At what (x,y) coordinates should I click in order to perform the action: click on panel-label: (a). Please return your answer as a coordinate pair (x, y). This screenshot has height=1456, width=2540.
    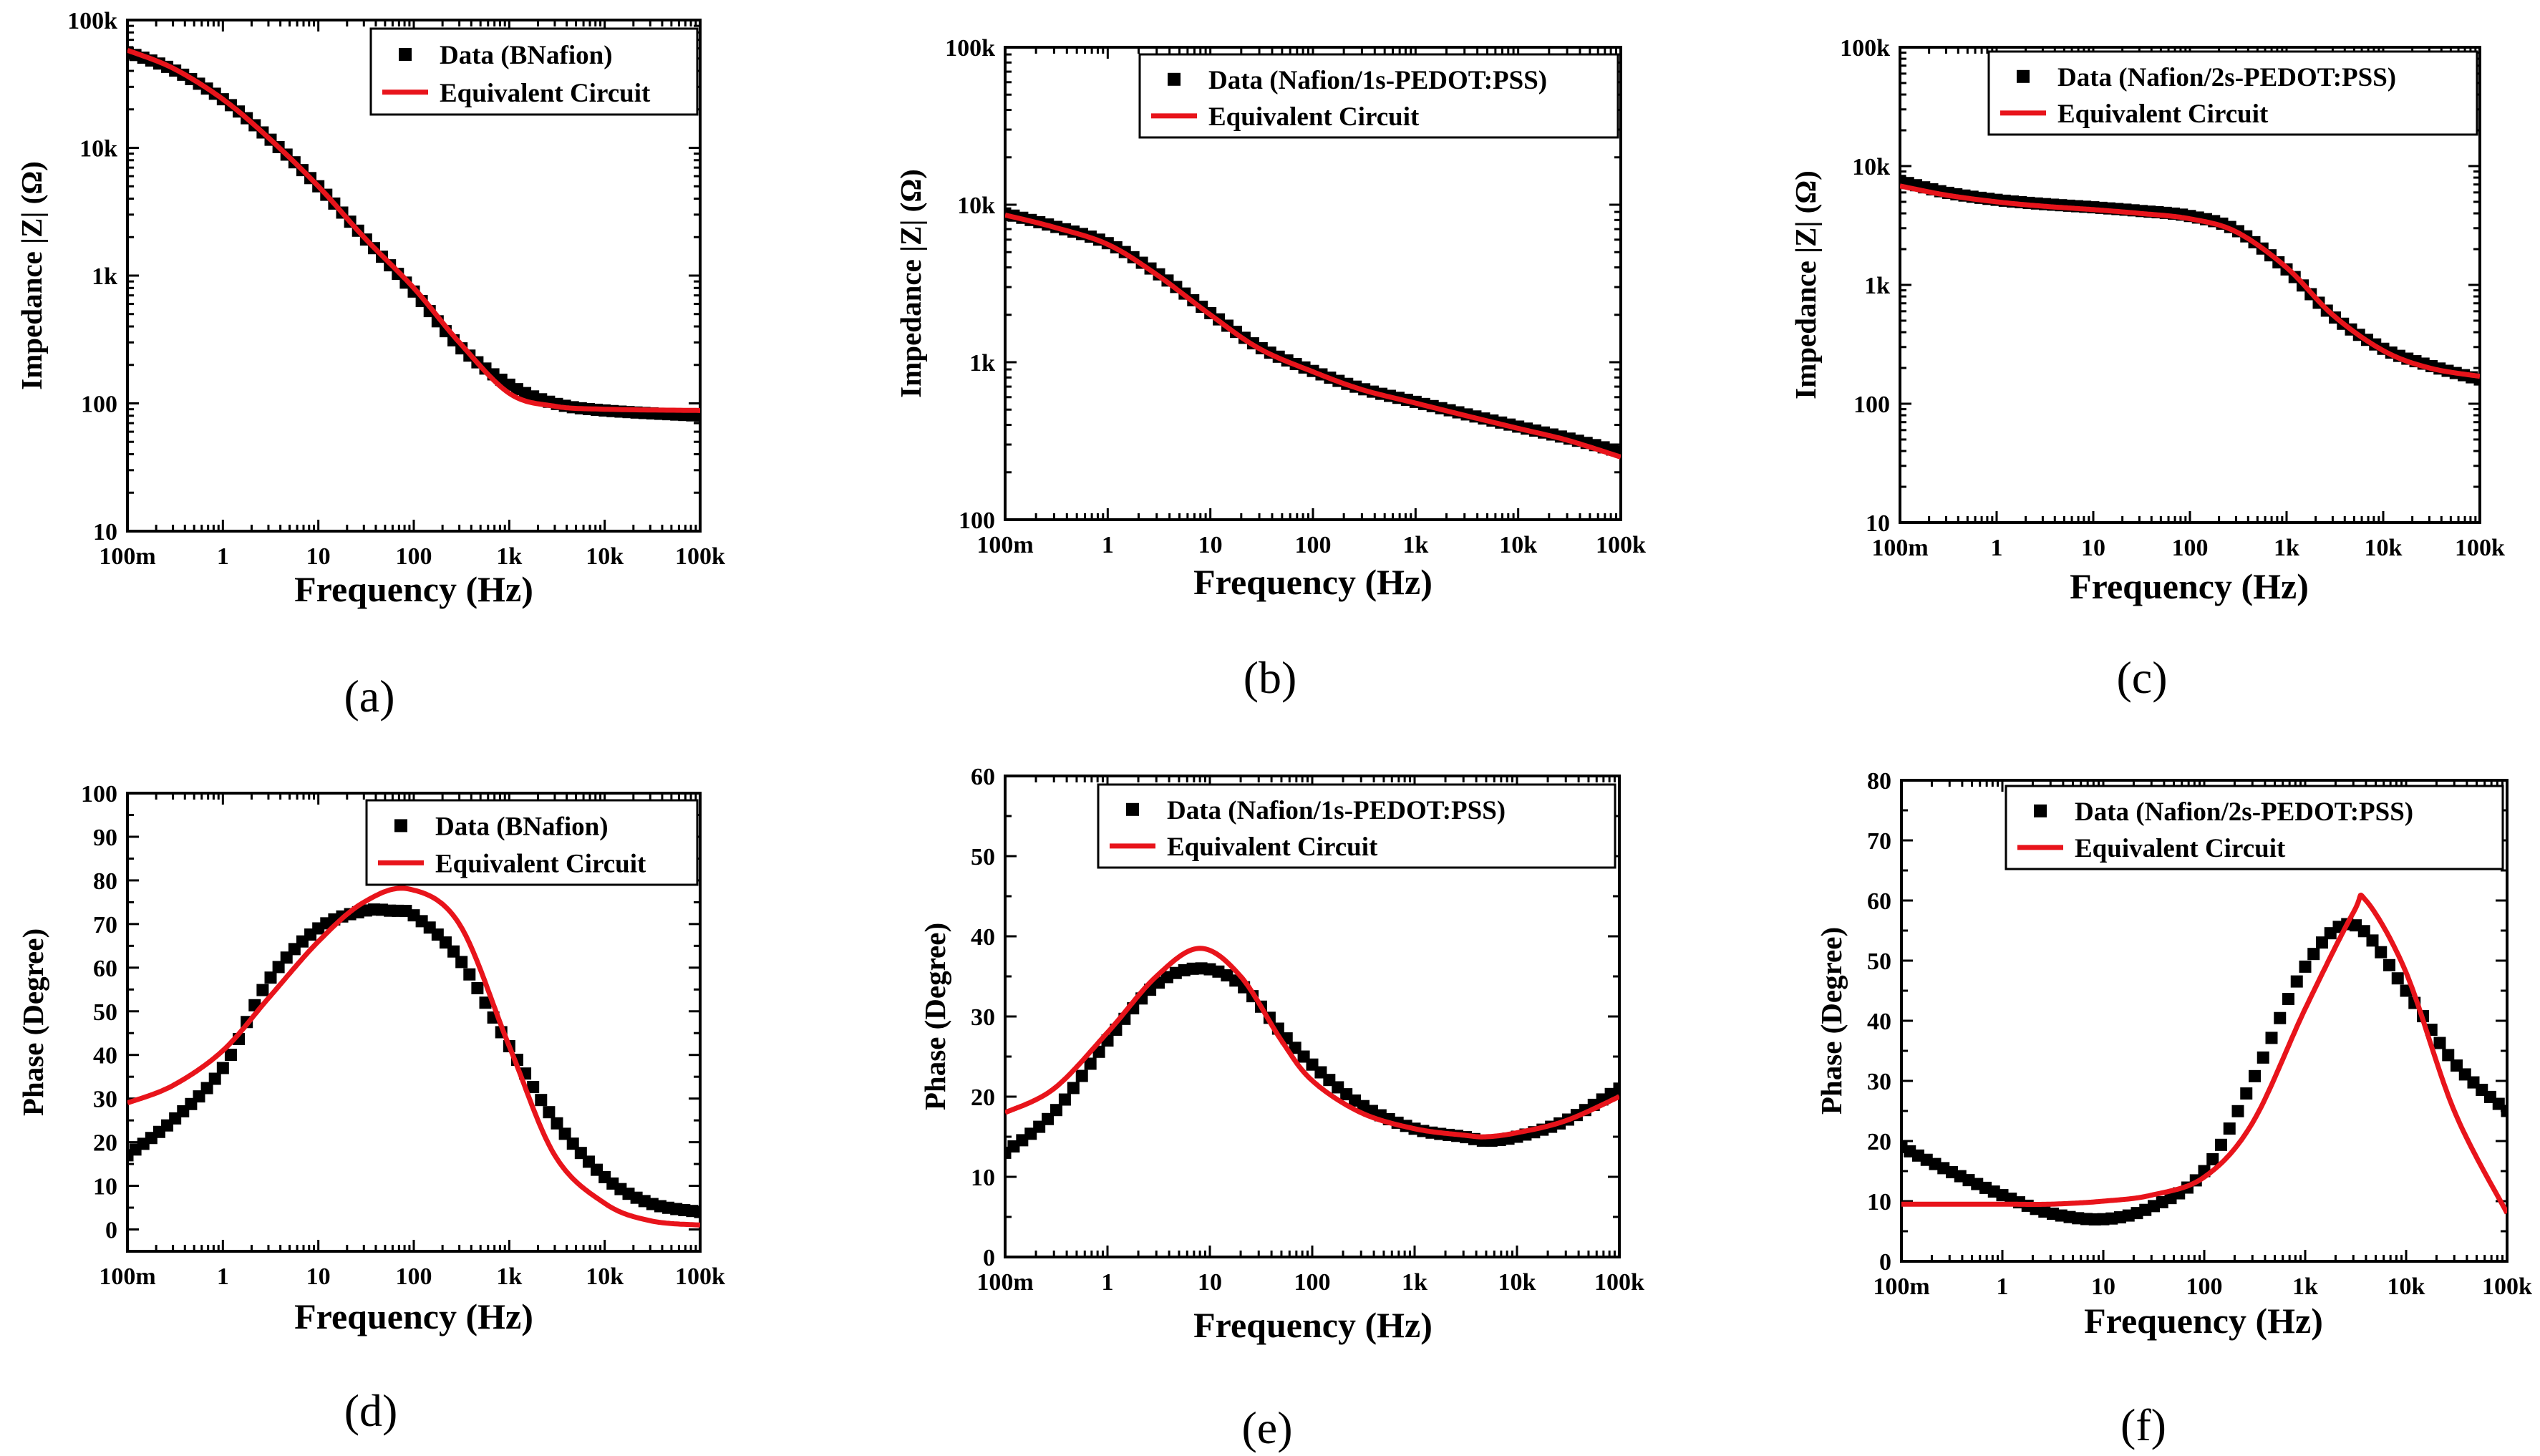
    Looking at the image, I should click on (369, 696).